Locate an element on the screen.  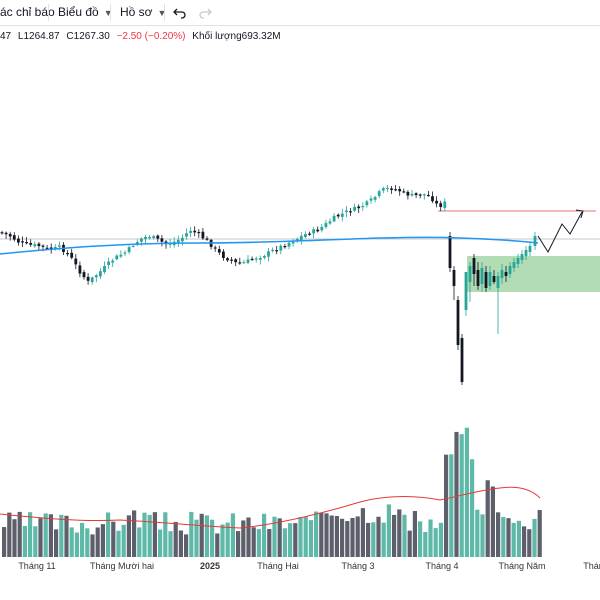
time-axis-label: Tháng is located at coordinates (591, 566).